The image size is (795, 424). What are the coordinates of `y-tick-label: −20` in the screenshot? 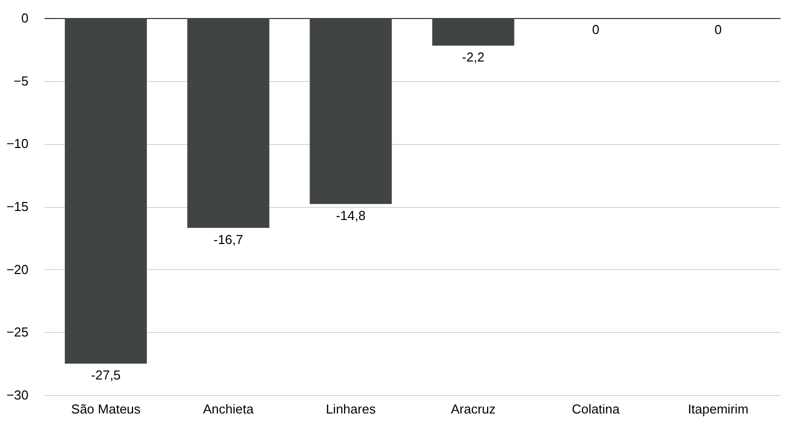 It's located at (17, 269).